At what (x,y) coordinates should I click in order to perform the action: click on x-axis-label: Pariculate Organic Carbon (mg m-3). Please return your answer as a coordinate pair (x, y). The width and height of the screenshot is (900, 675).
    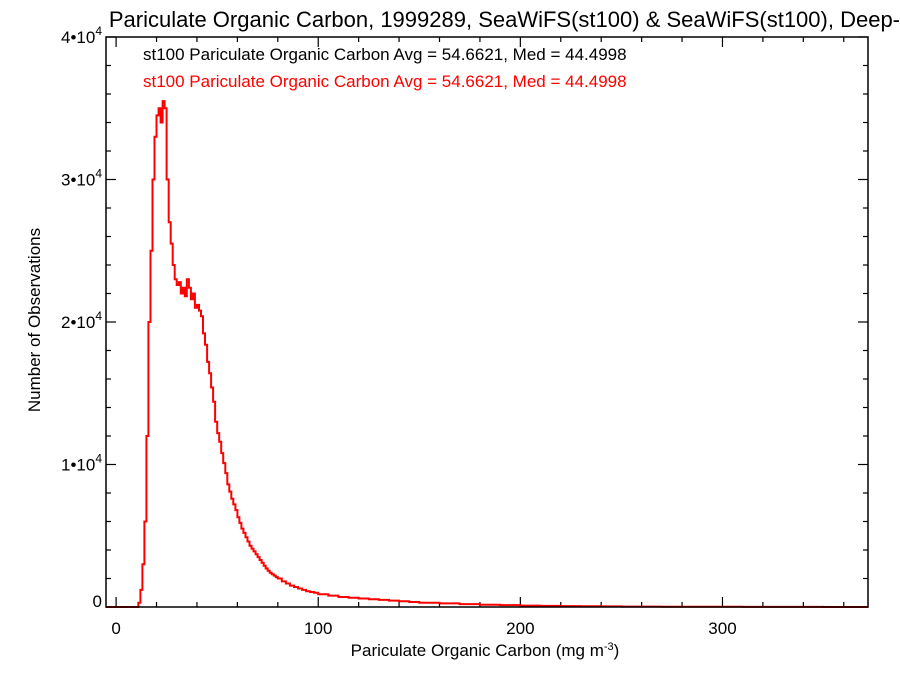
    Looking at the image, I should click on (485, 650).